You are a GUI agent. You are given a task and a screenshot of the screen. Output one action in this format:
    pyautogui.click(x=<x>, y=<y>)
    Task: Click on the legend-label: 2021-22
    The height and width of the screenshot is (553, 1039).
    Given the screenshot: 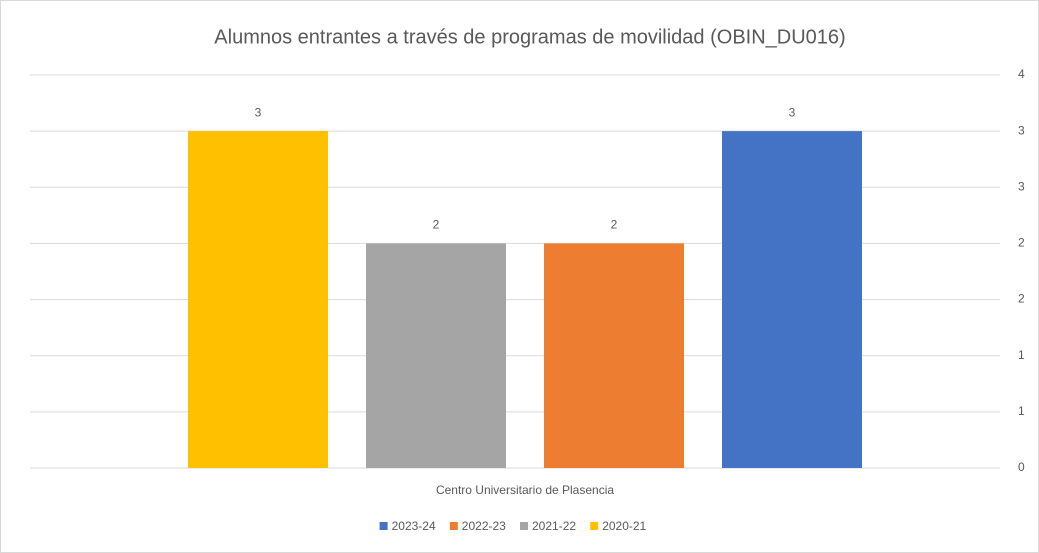 What is the action you would take?
    pyautogui.click(x=554, y=526)
    